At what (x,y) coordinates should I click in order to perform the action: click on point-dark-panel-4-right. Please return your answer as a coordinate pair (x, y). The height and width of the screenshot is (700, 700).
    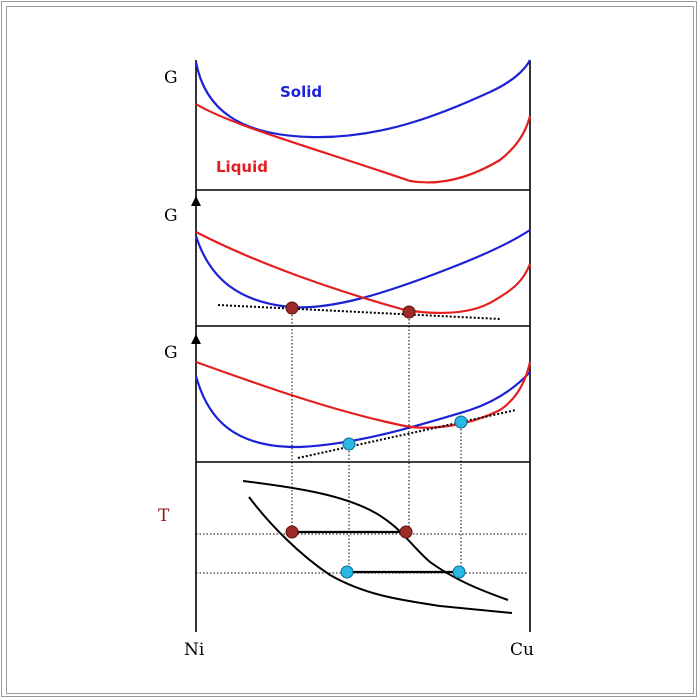
    Looking at the image, I should click on (406, 532).